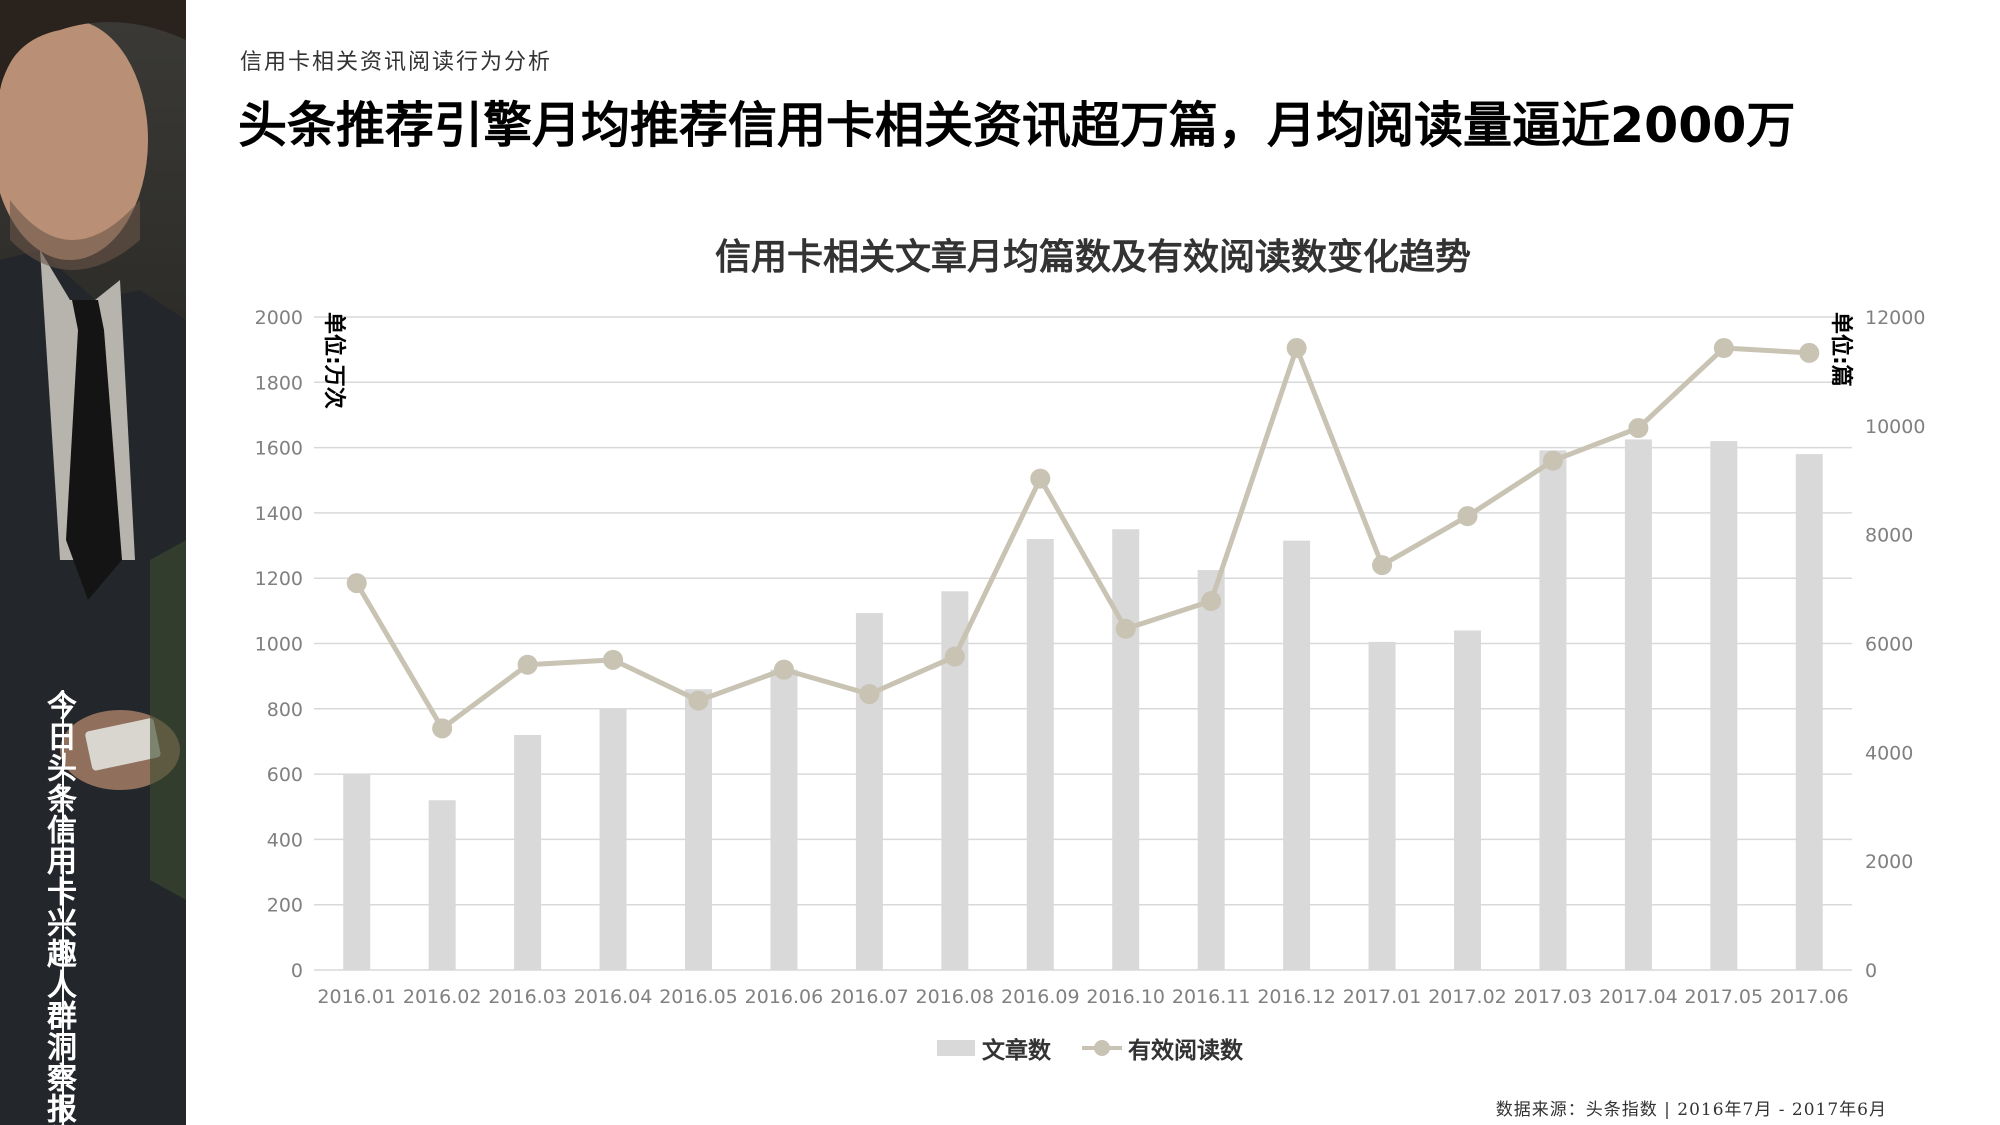 The height and width of the screenshot is (1125, 2000). What do you see at coordinates (334, 360) in the screenshot?
I see `left-axis-unit-label: 单位:万次` at bounding box center [334, 360].